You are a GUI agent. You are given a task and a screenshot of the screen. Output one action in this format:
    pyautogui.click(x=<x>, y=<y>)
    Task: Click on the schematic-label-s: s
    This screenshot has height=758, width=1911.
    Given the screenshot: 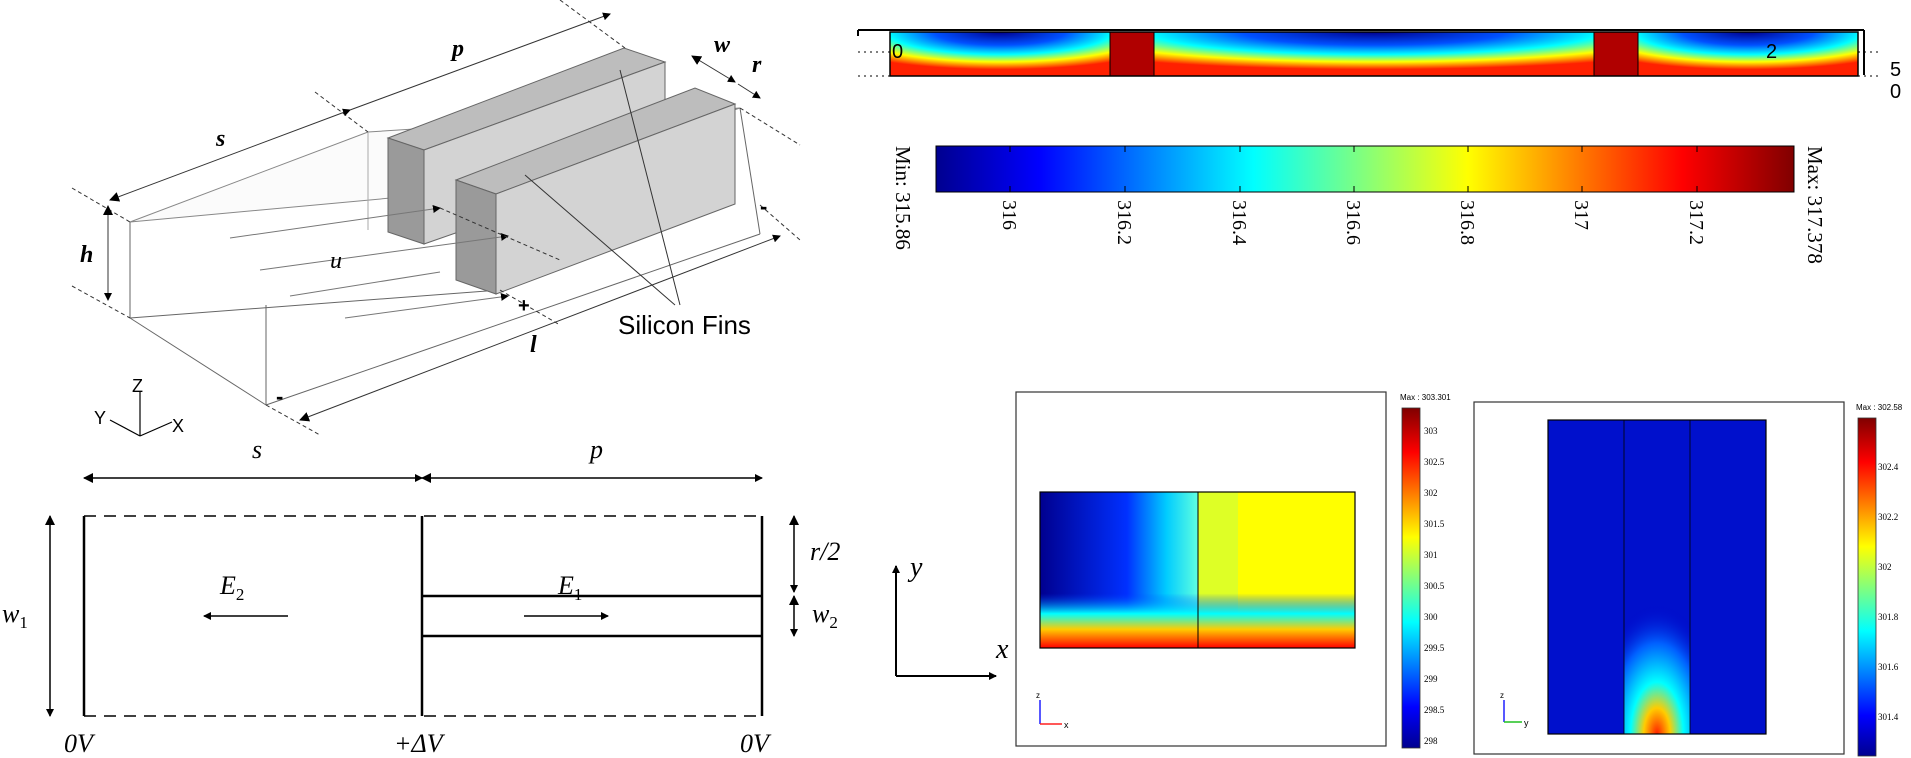 What is the action you would take?
    pyautogui.click(x=257, y=449)
    